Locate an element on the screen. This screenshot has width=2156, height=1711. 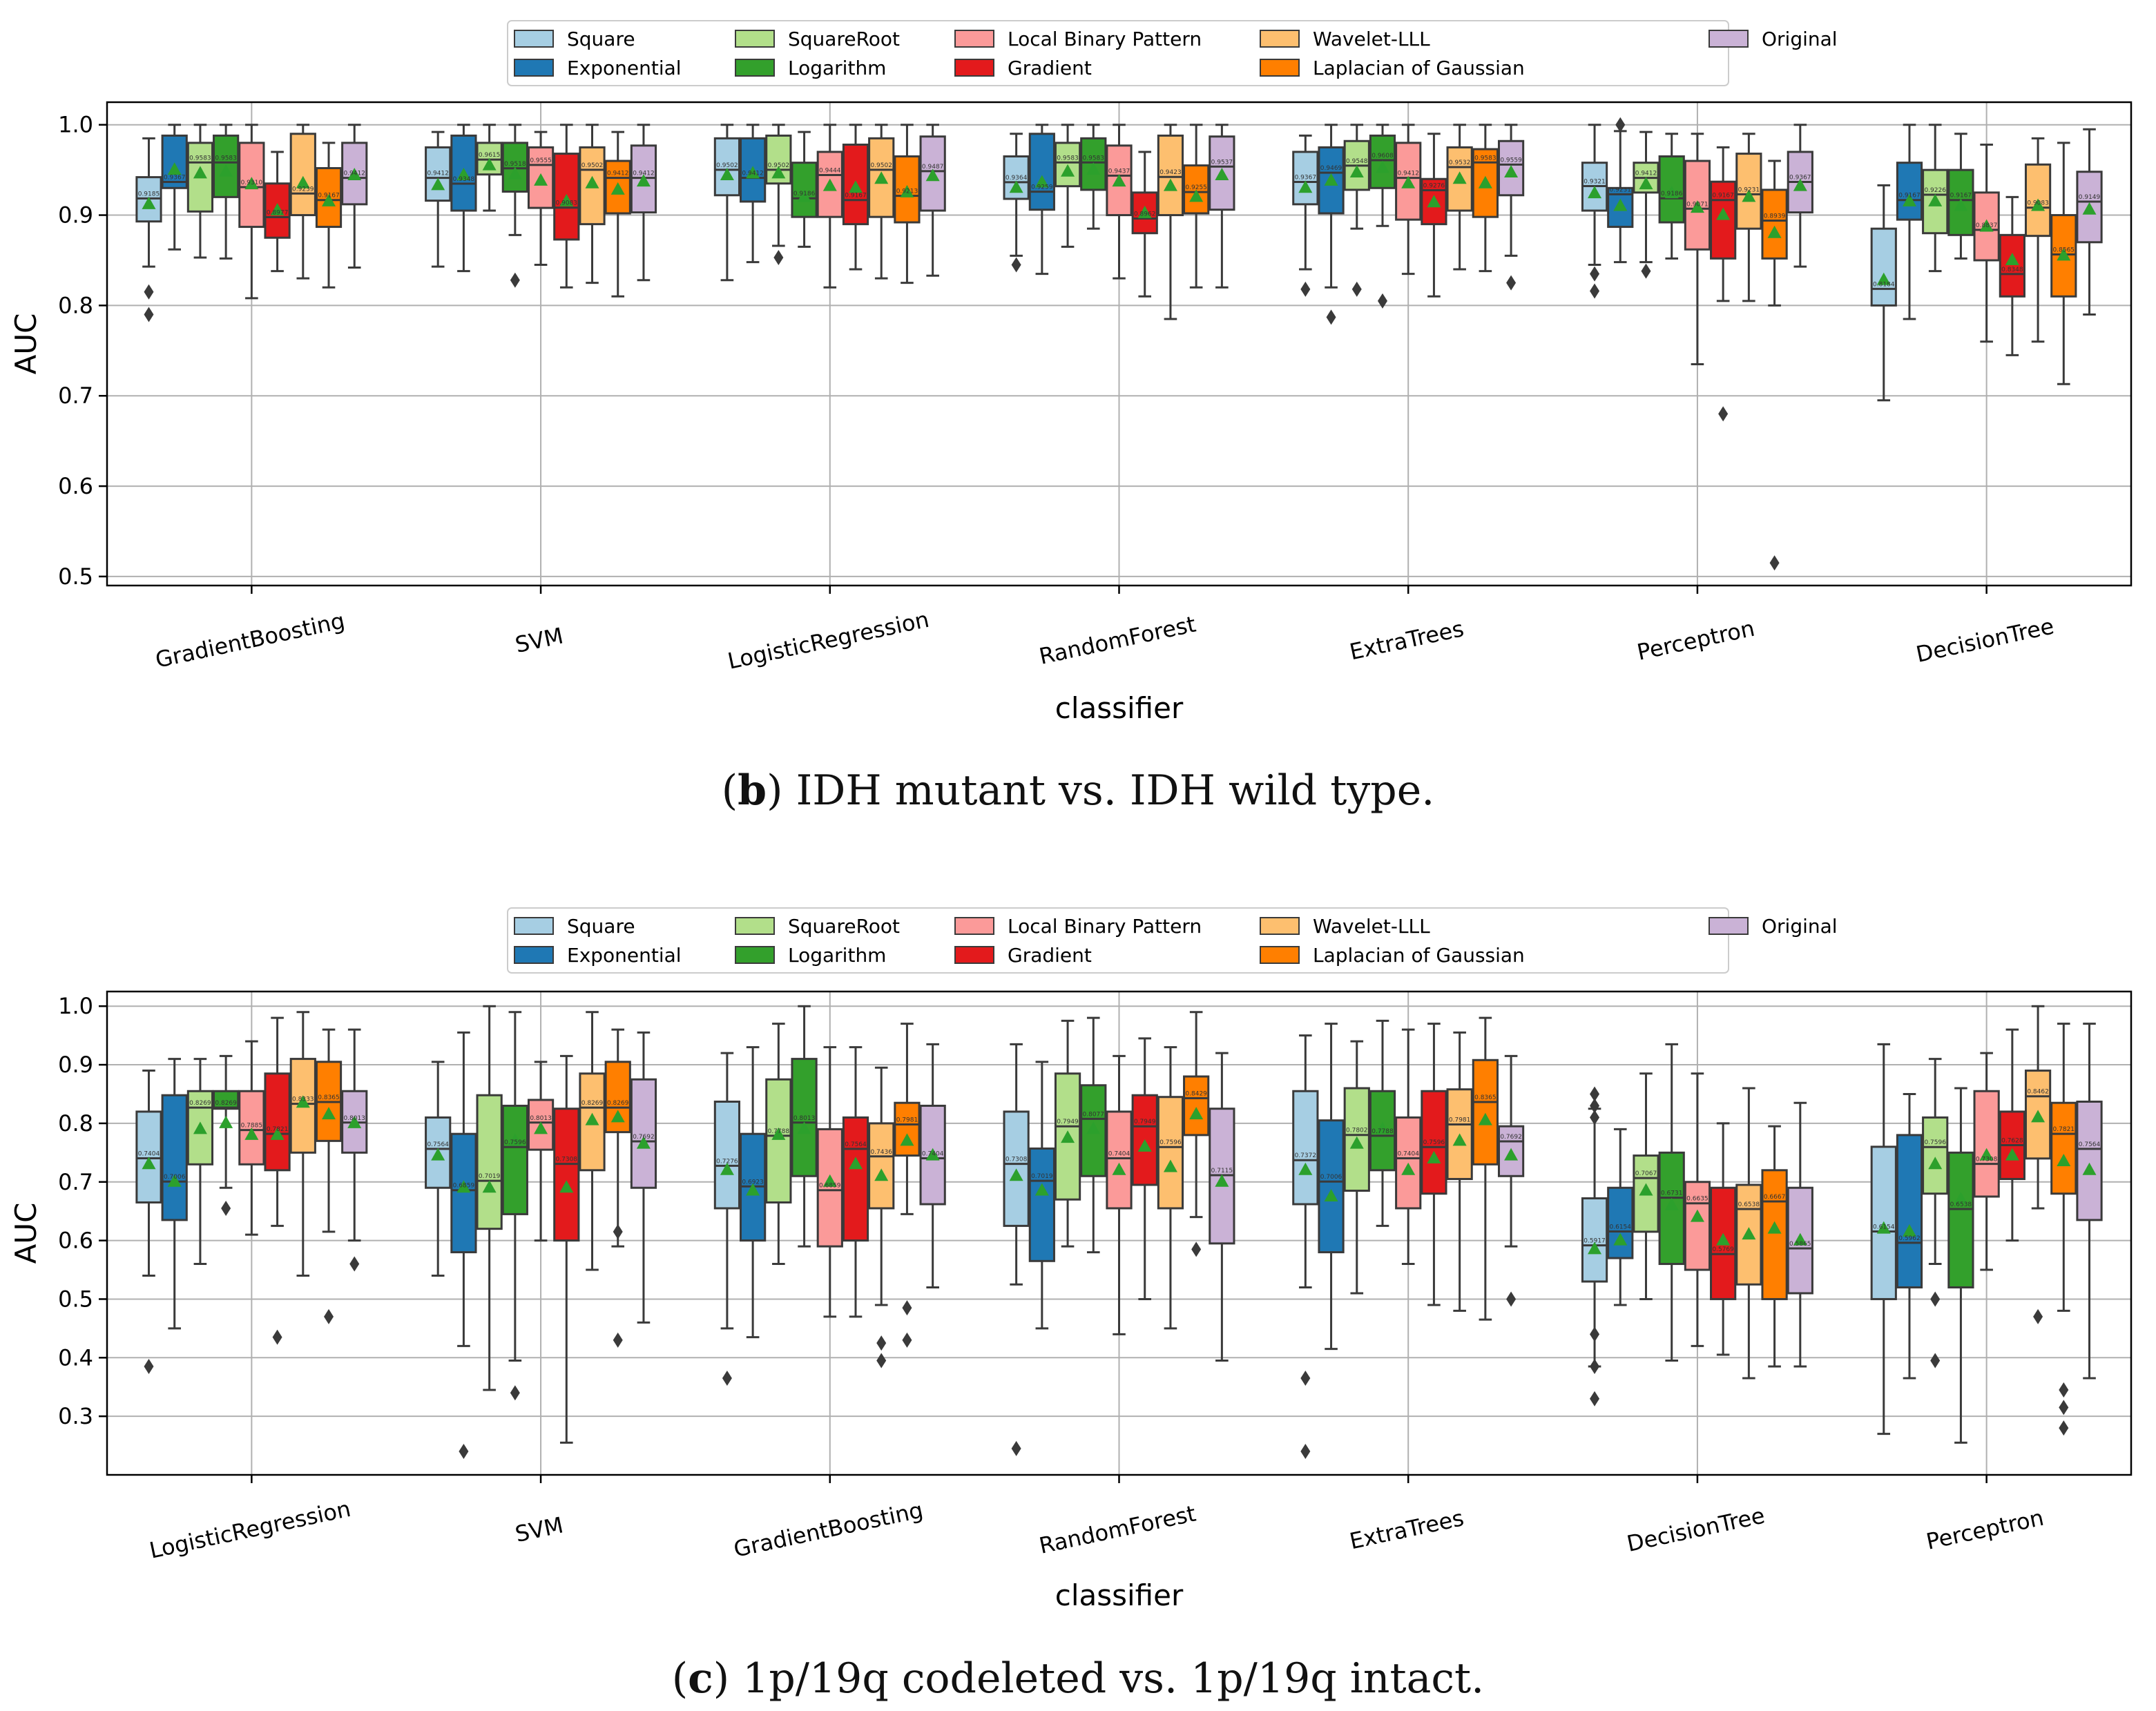
median-label: 0.9321 is located at coordinates (1595, 182).